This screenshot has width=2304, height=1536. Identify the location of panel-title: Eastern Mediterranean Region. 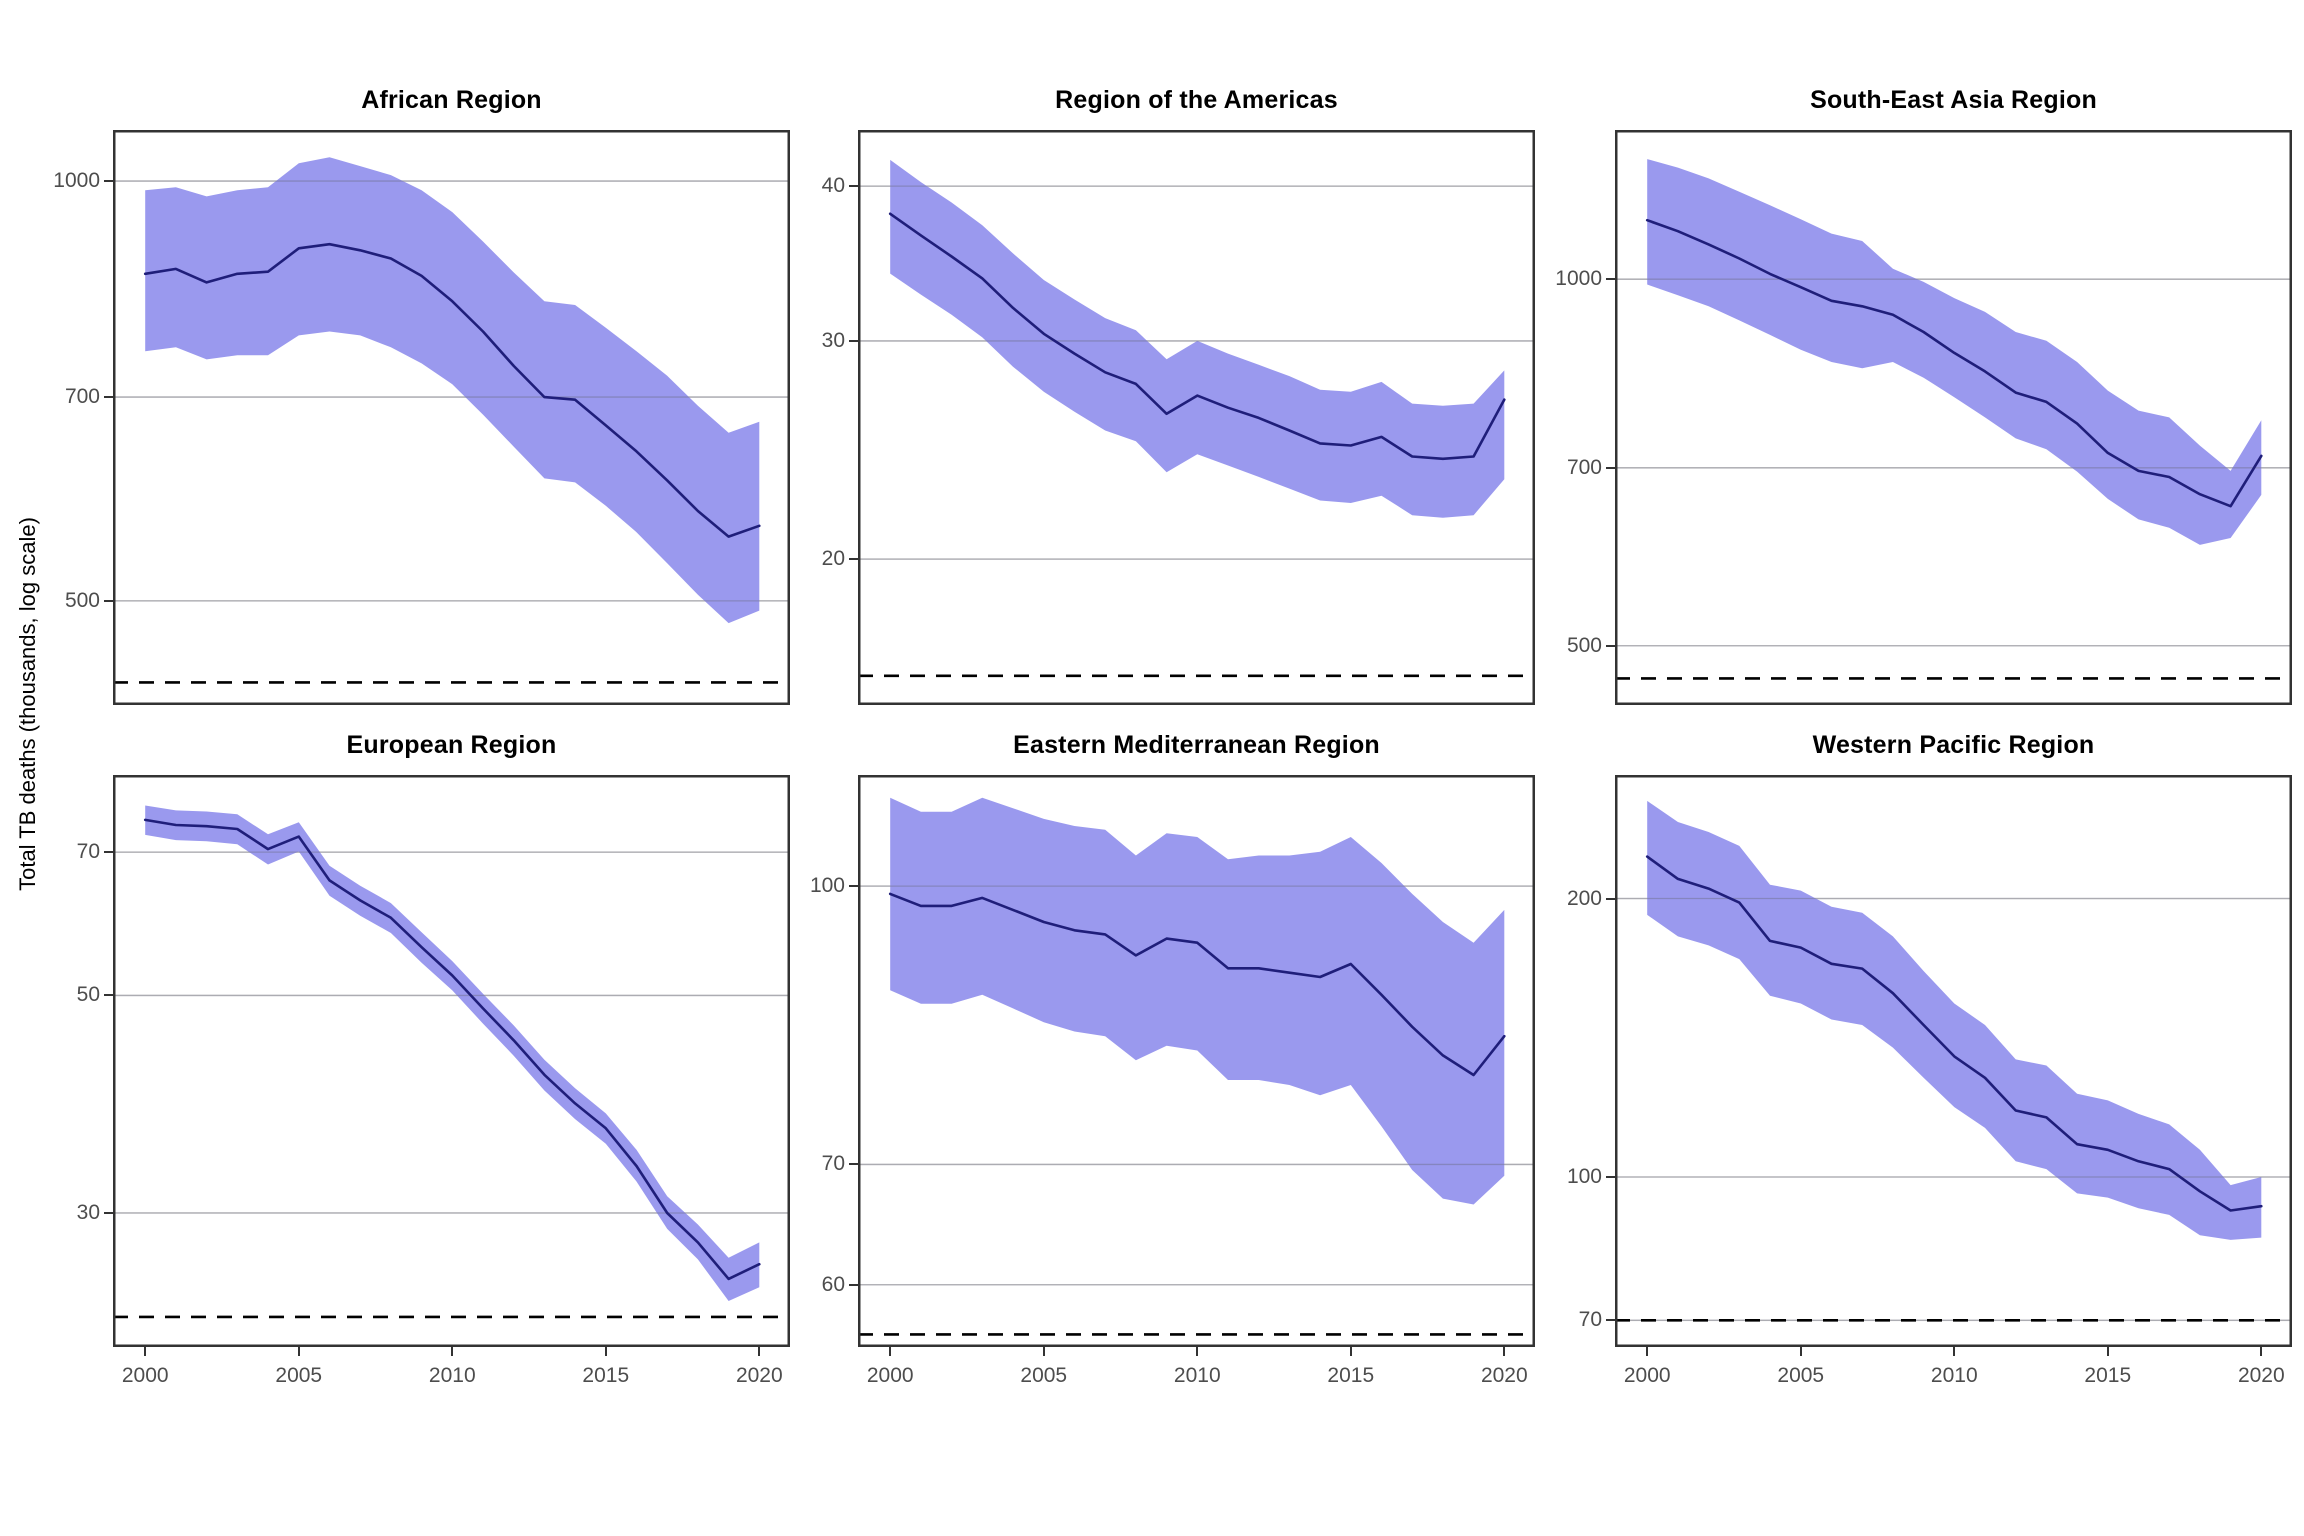
(1196, 745).